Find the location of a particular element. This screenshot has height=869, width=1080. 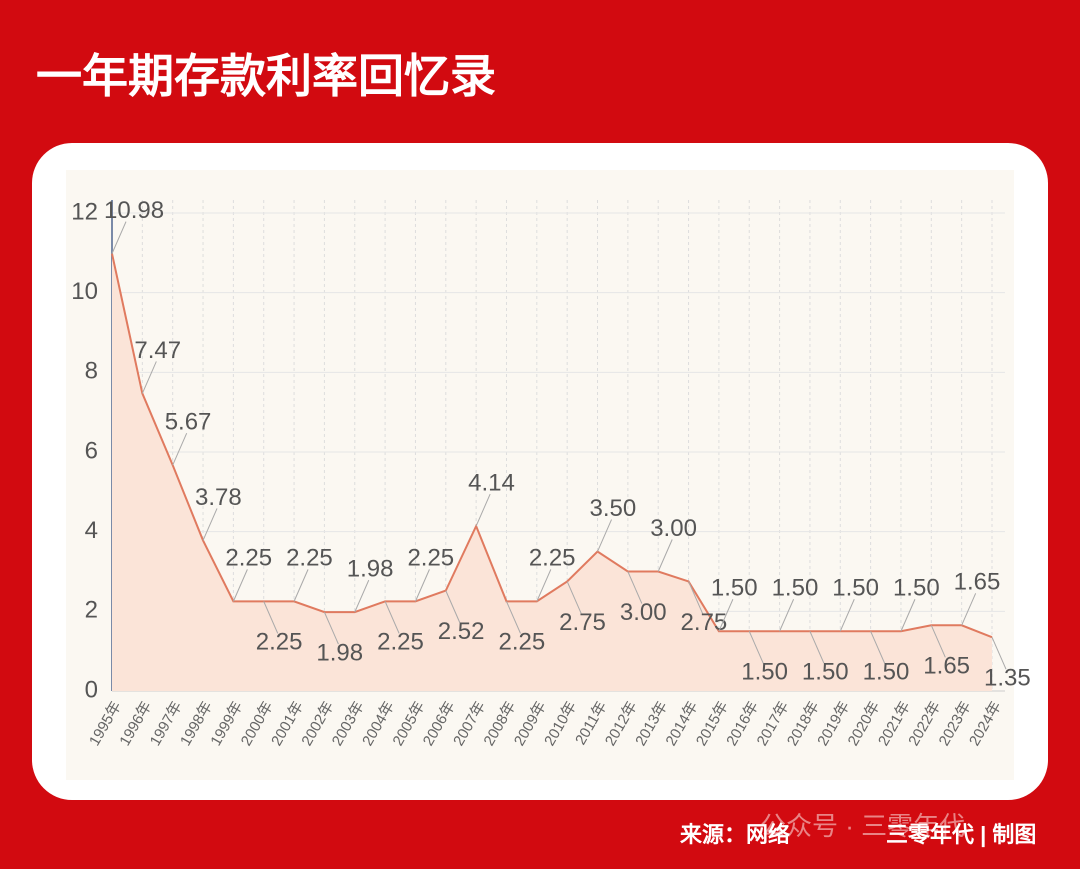

chart-title: 一年期存款利率回忆录 is located at coordinates (266, 76).